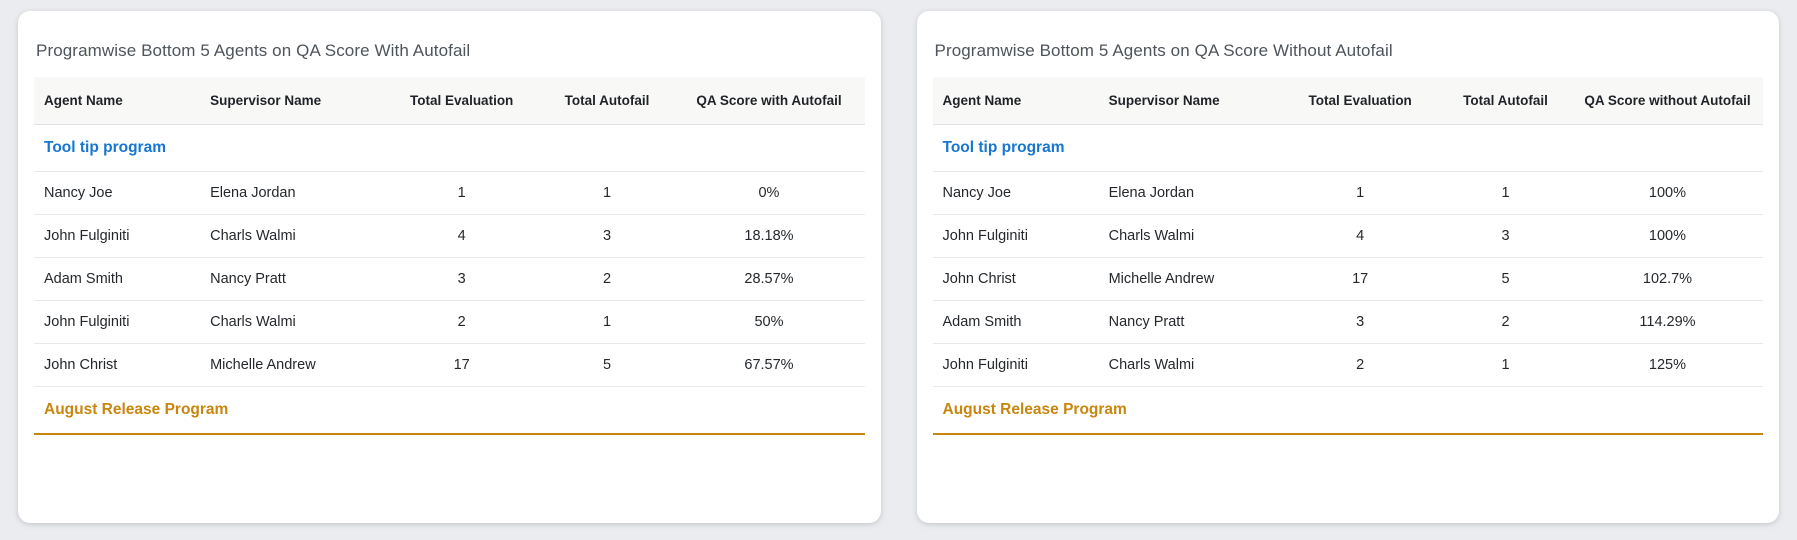  I want to click on table-row: Nancy Joe Elena Jordan 1 1 100%, so click(1347, 193).